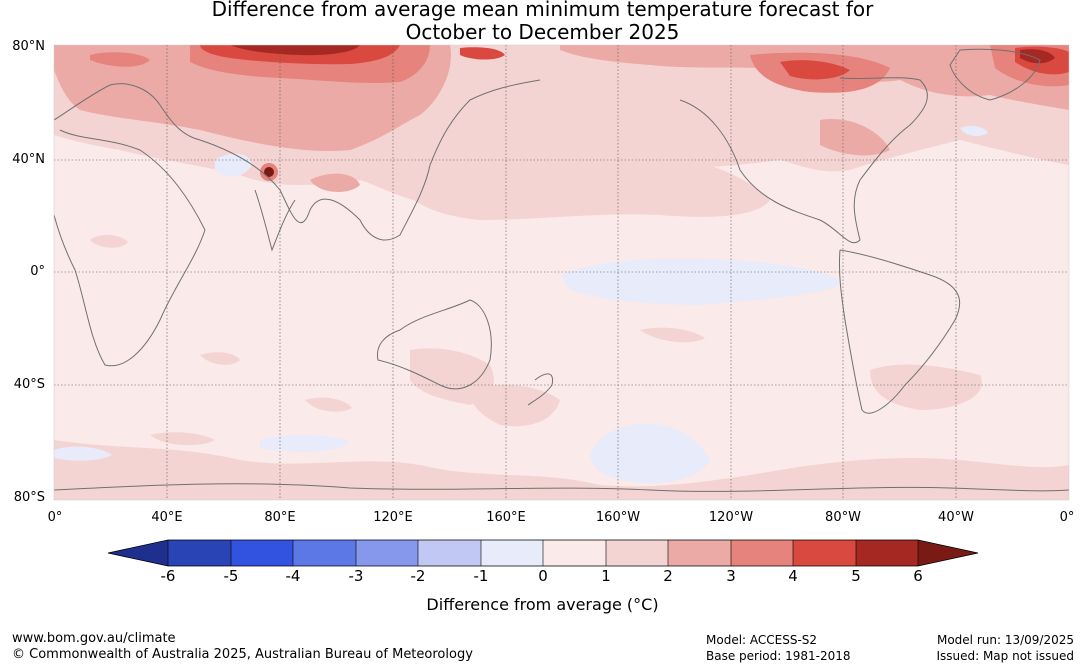 Image resolution: width=1085 pixels, height=667 pixels. What do you see at coordinates (856, 576) in the screenshot?
I see `colorbar-tick-pos5: 5` at bounding box center [856, 576].